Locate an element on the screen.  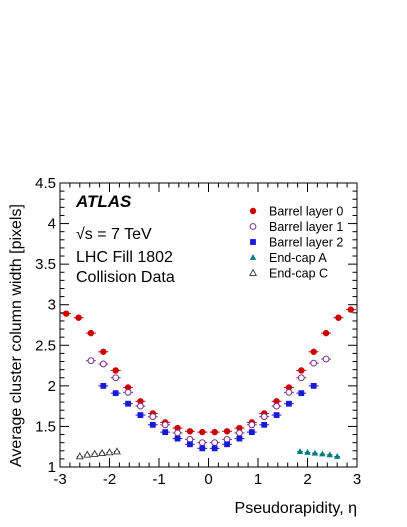
x-tick-label: 0 is located at coordinates (208, 479).